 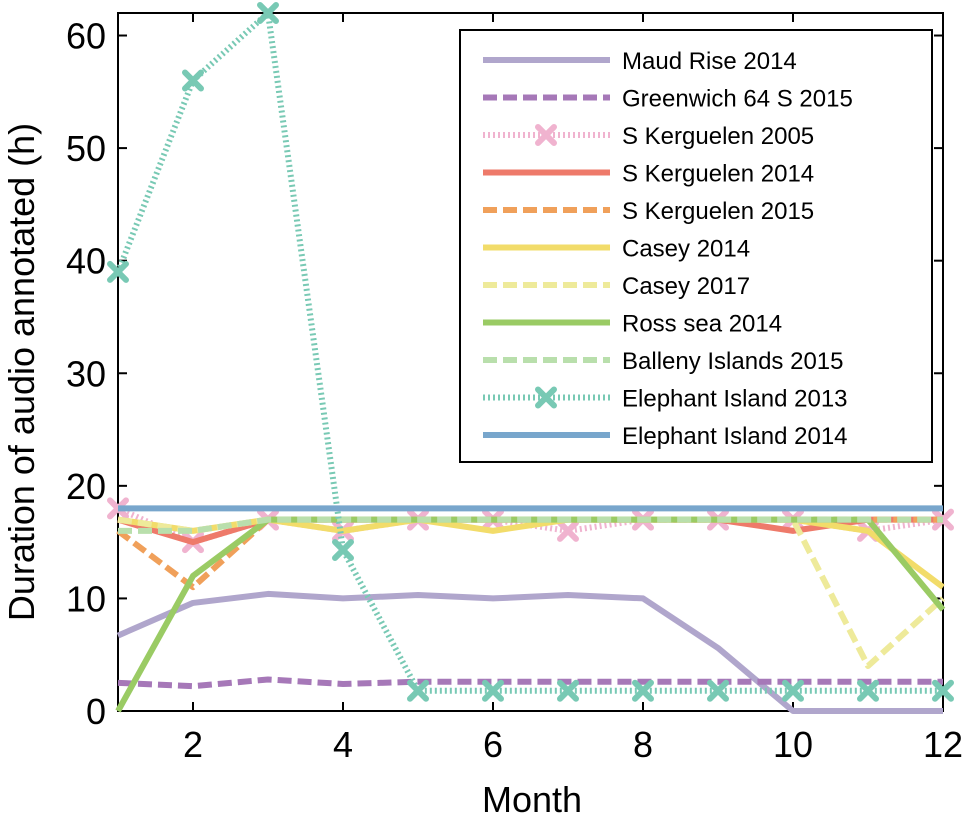 I want to click on legend-label: Greenwich 64 S 2015, so click(x=737, y=99).